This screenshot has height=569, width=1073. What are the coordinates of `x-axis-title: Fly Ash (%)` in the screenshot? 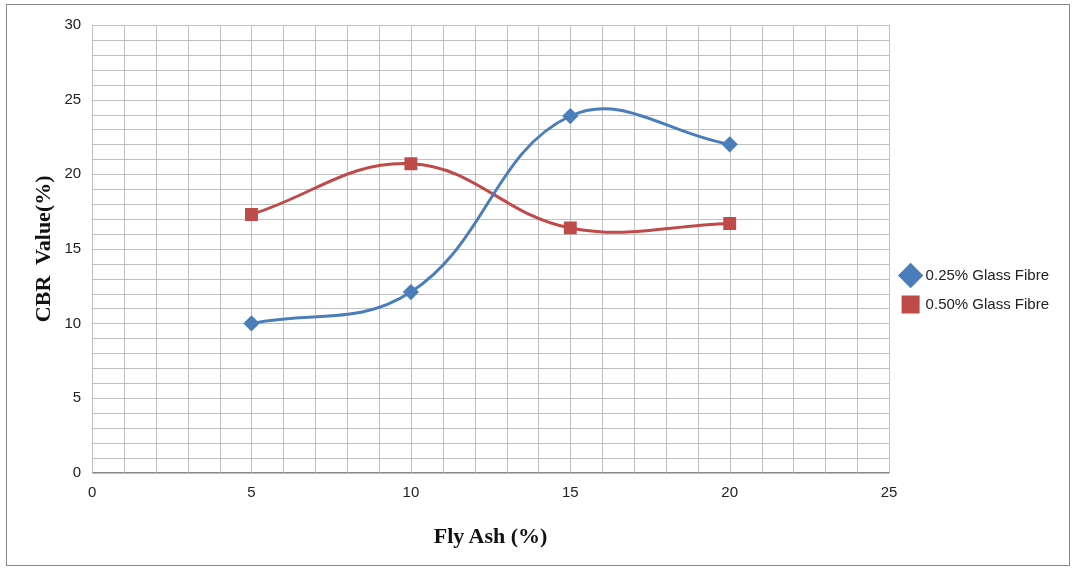 It's located at (490, 536).